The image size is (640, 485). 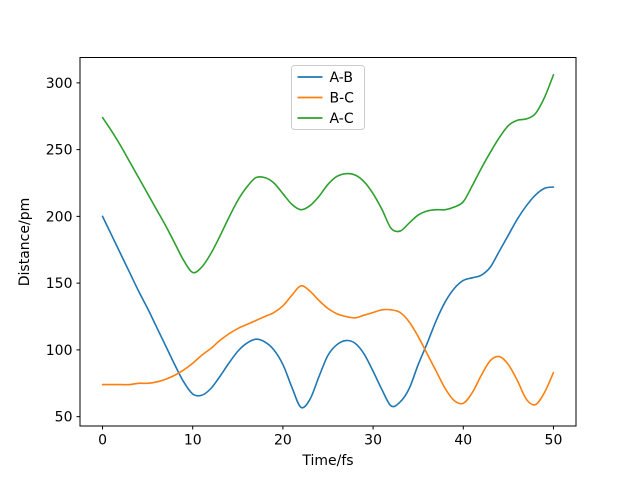 I want to click on legend-frame, so click(x=328, y=97).